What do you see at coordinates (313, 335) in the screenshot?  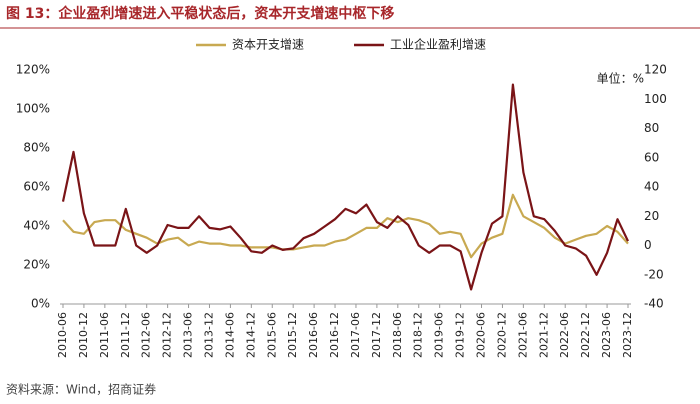 I see `x-tick-label: 2016-06` at bounding box center [313, 335].